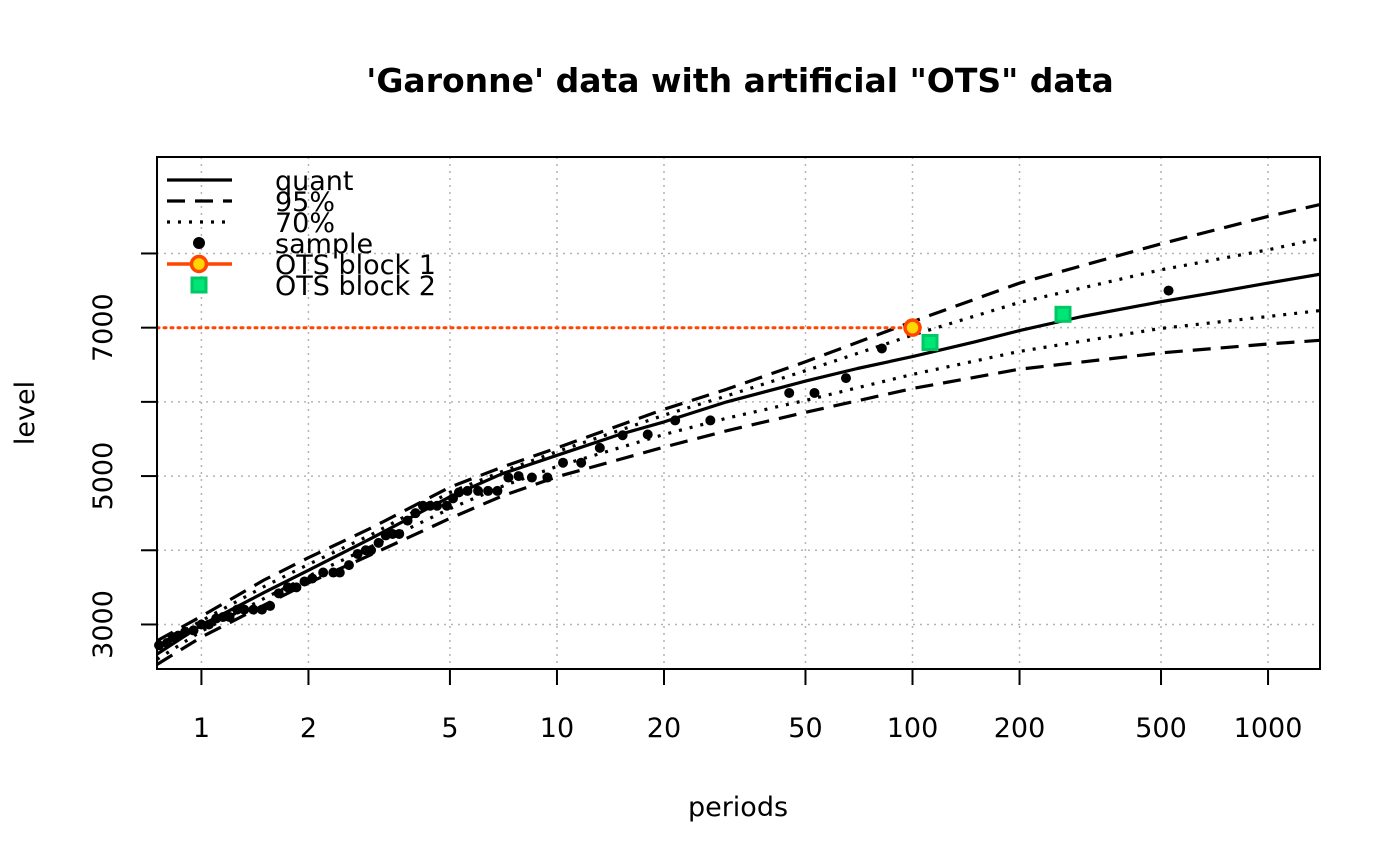  What do you see at coordinates (355, 265) in the screenshot?
I see `legend-label: OTS block 1` at bounding box center [355, 265].